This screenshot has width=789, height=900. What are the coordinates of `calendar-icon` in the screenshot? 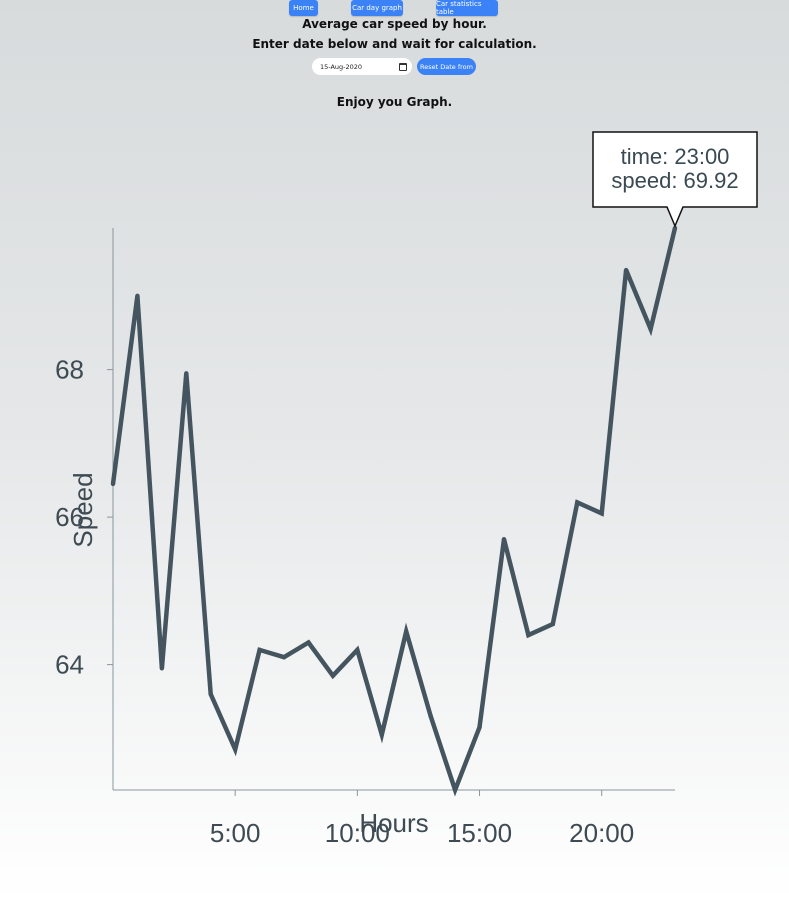 It's located at (403, 67).